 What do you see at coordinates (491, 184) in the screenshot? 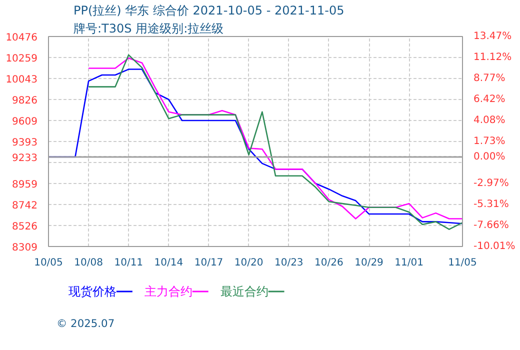
I see `y2-tick-label: -2.97%` at bounding box center [491, 184].